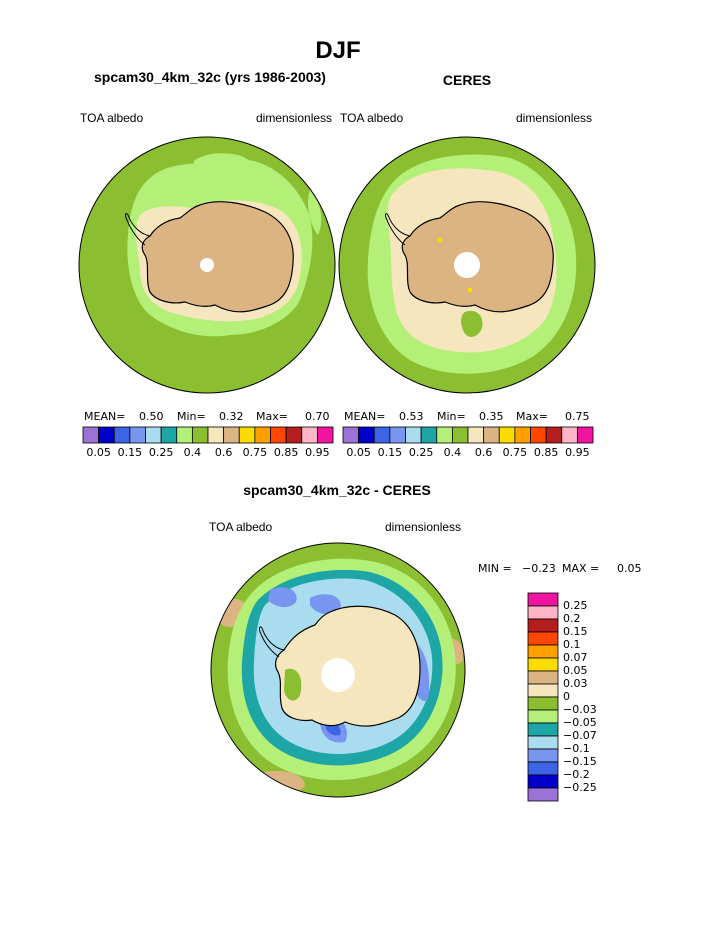 The width and height of the screenshot is (723, 935). I want to click on diff-panel-max-value: 0.05, so click(629, 568).